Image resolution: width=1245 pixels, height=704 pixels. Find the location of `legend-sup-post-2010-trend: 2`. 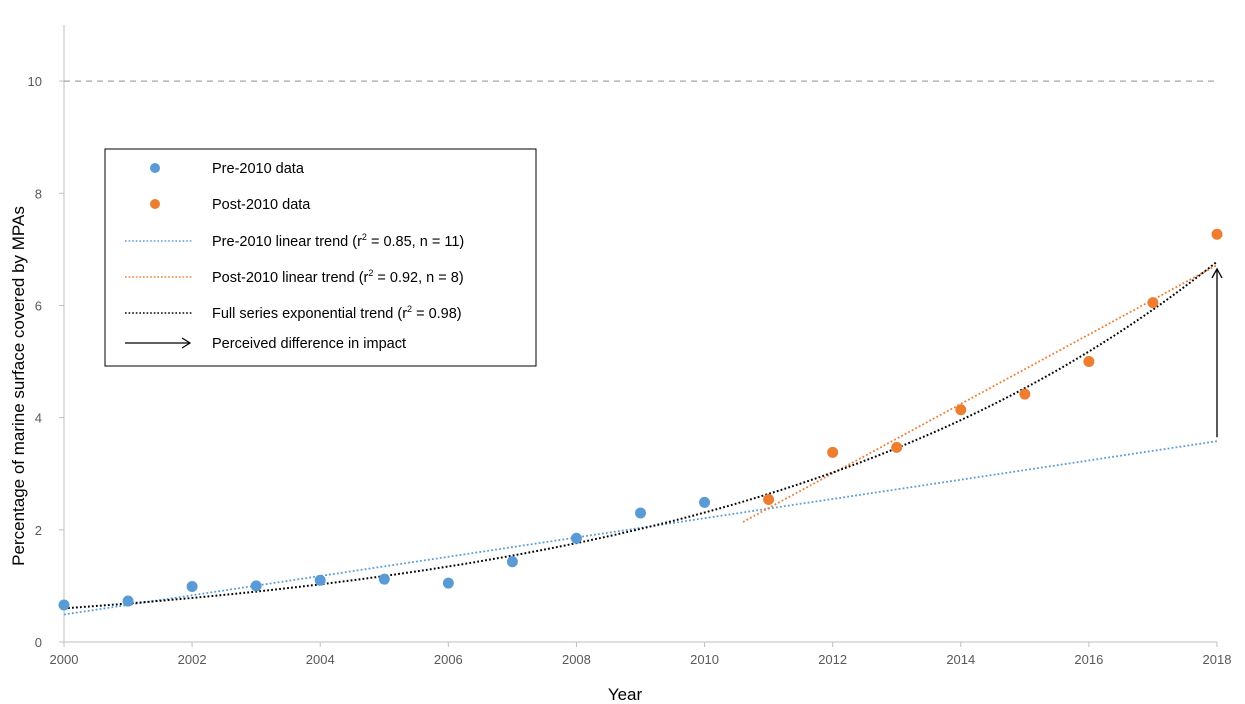

legend-sup-post-2010-trend: 2 is located at coordinates (370, 273).